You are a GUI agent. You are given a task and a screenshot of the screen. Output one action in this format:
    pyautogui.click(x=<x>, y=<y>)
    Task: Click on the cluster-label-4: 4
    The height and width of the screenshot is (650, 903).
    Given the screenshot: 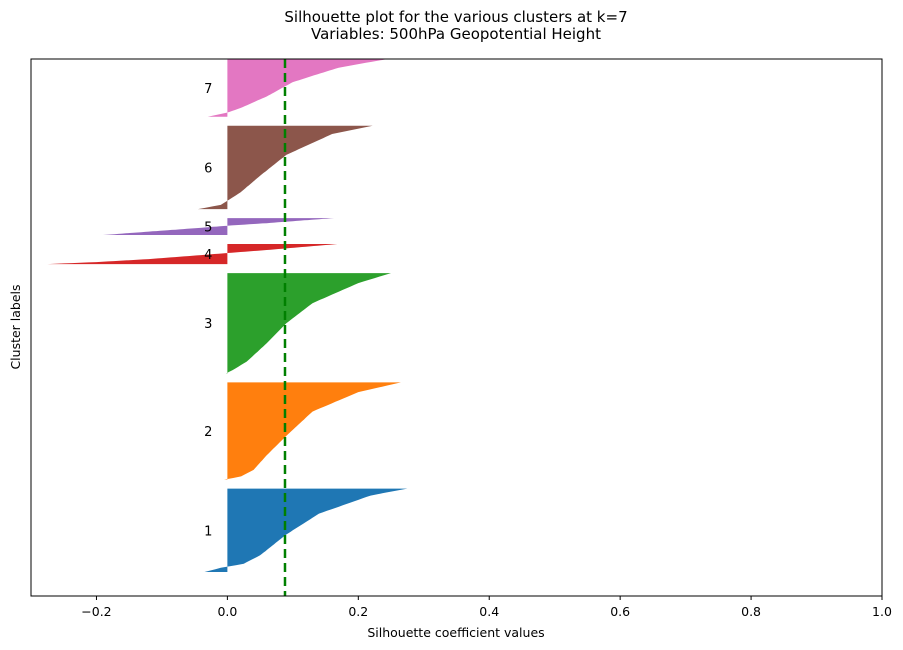 What is the action you would take?
    pyautogui.click(x=208, y=255)
    